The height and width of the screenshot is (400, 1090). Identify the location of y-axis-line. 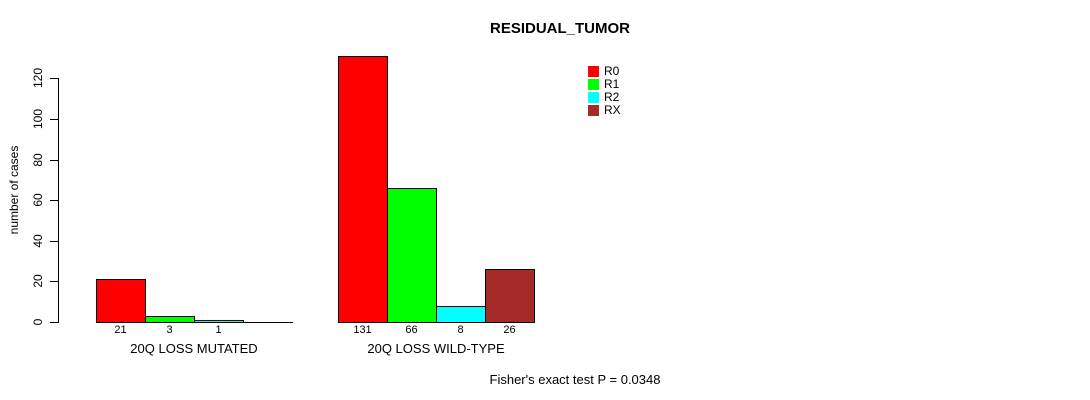
(58, 200).